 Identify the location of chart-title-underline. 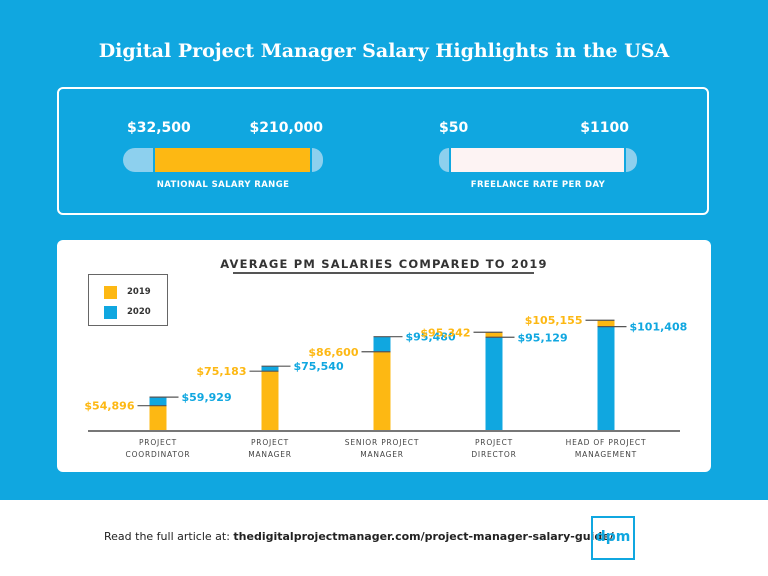
(383, 273).